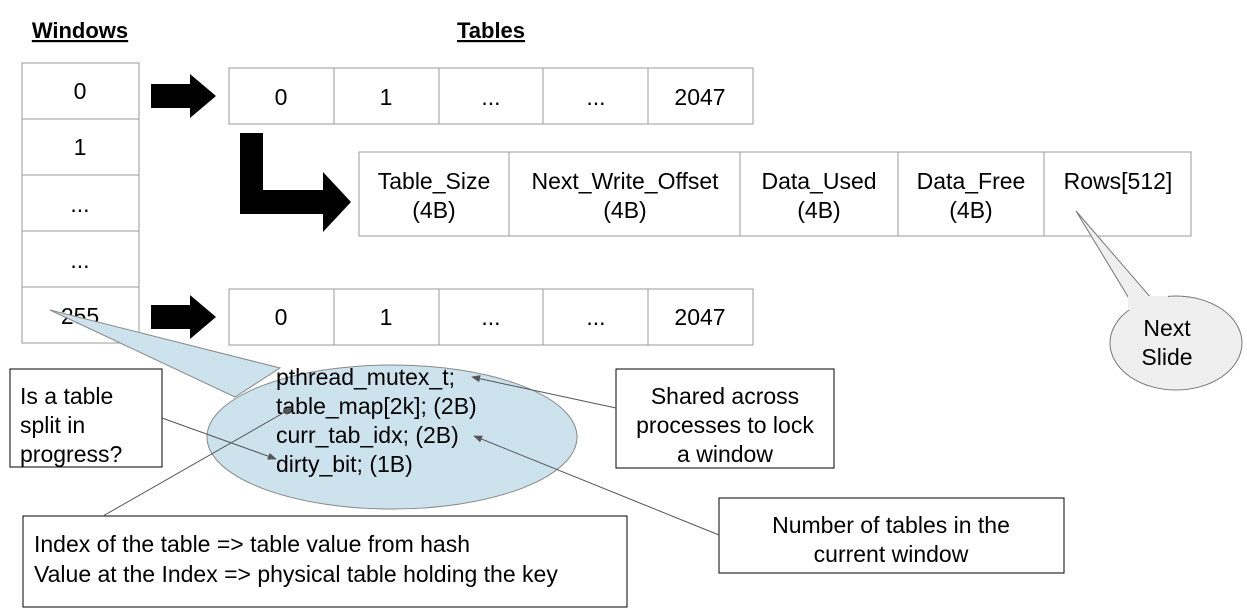  I want to click on callout-text: split in, so click(52, 425).